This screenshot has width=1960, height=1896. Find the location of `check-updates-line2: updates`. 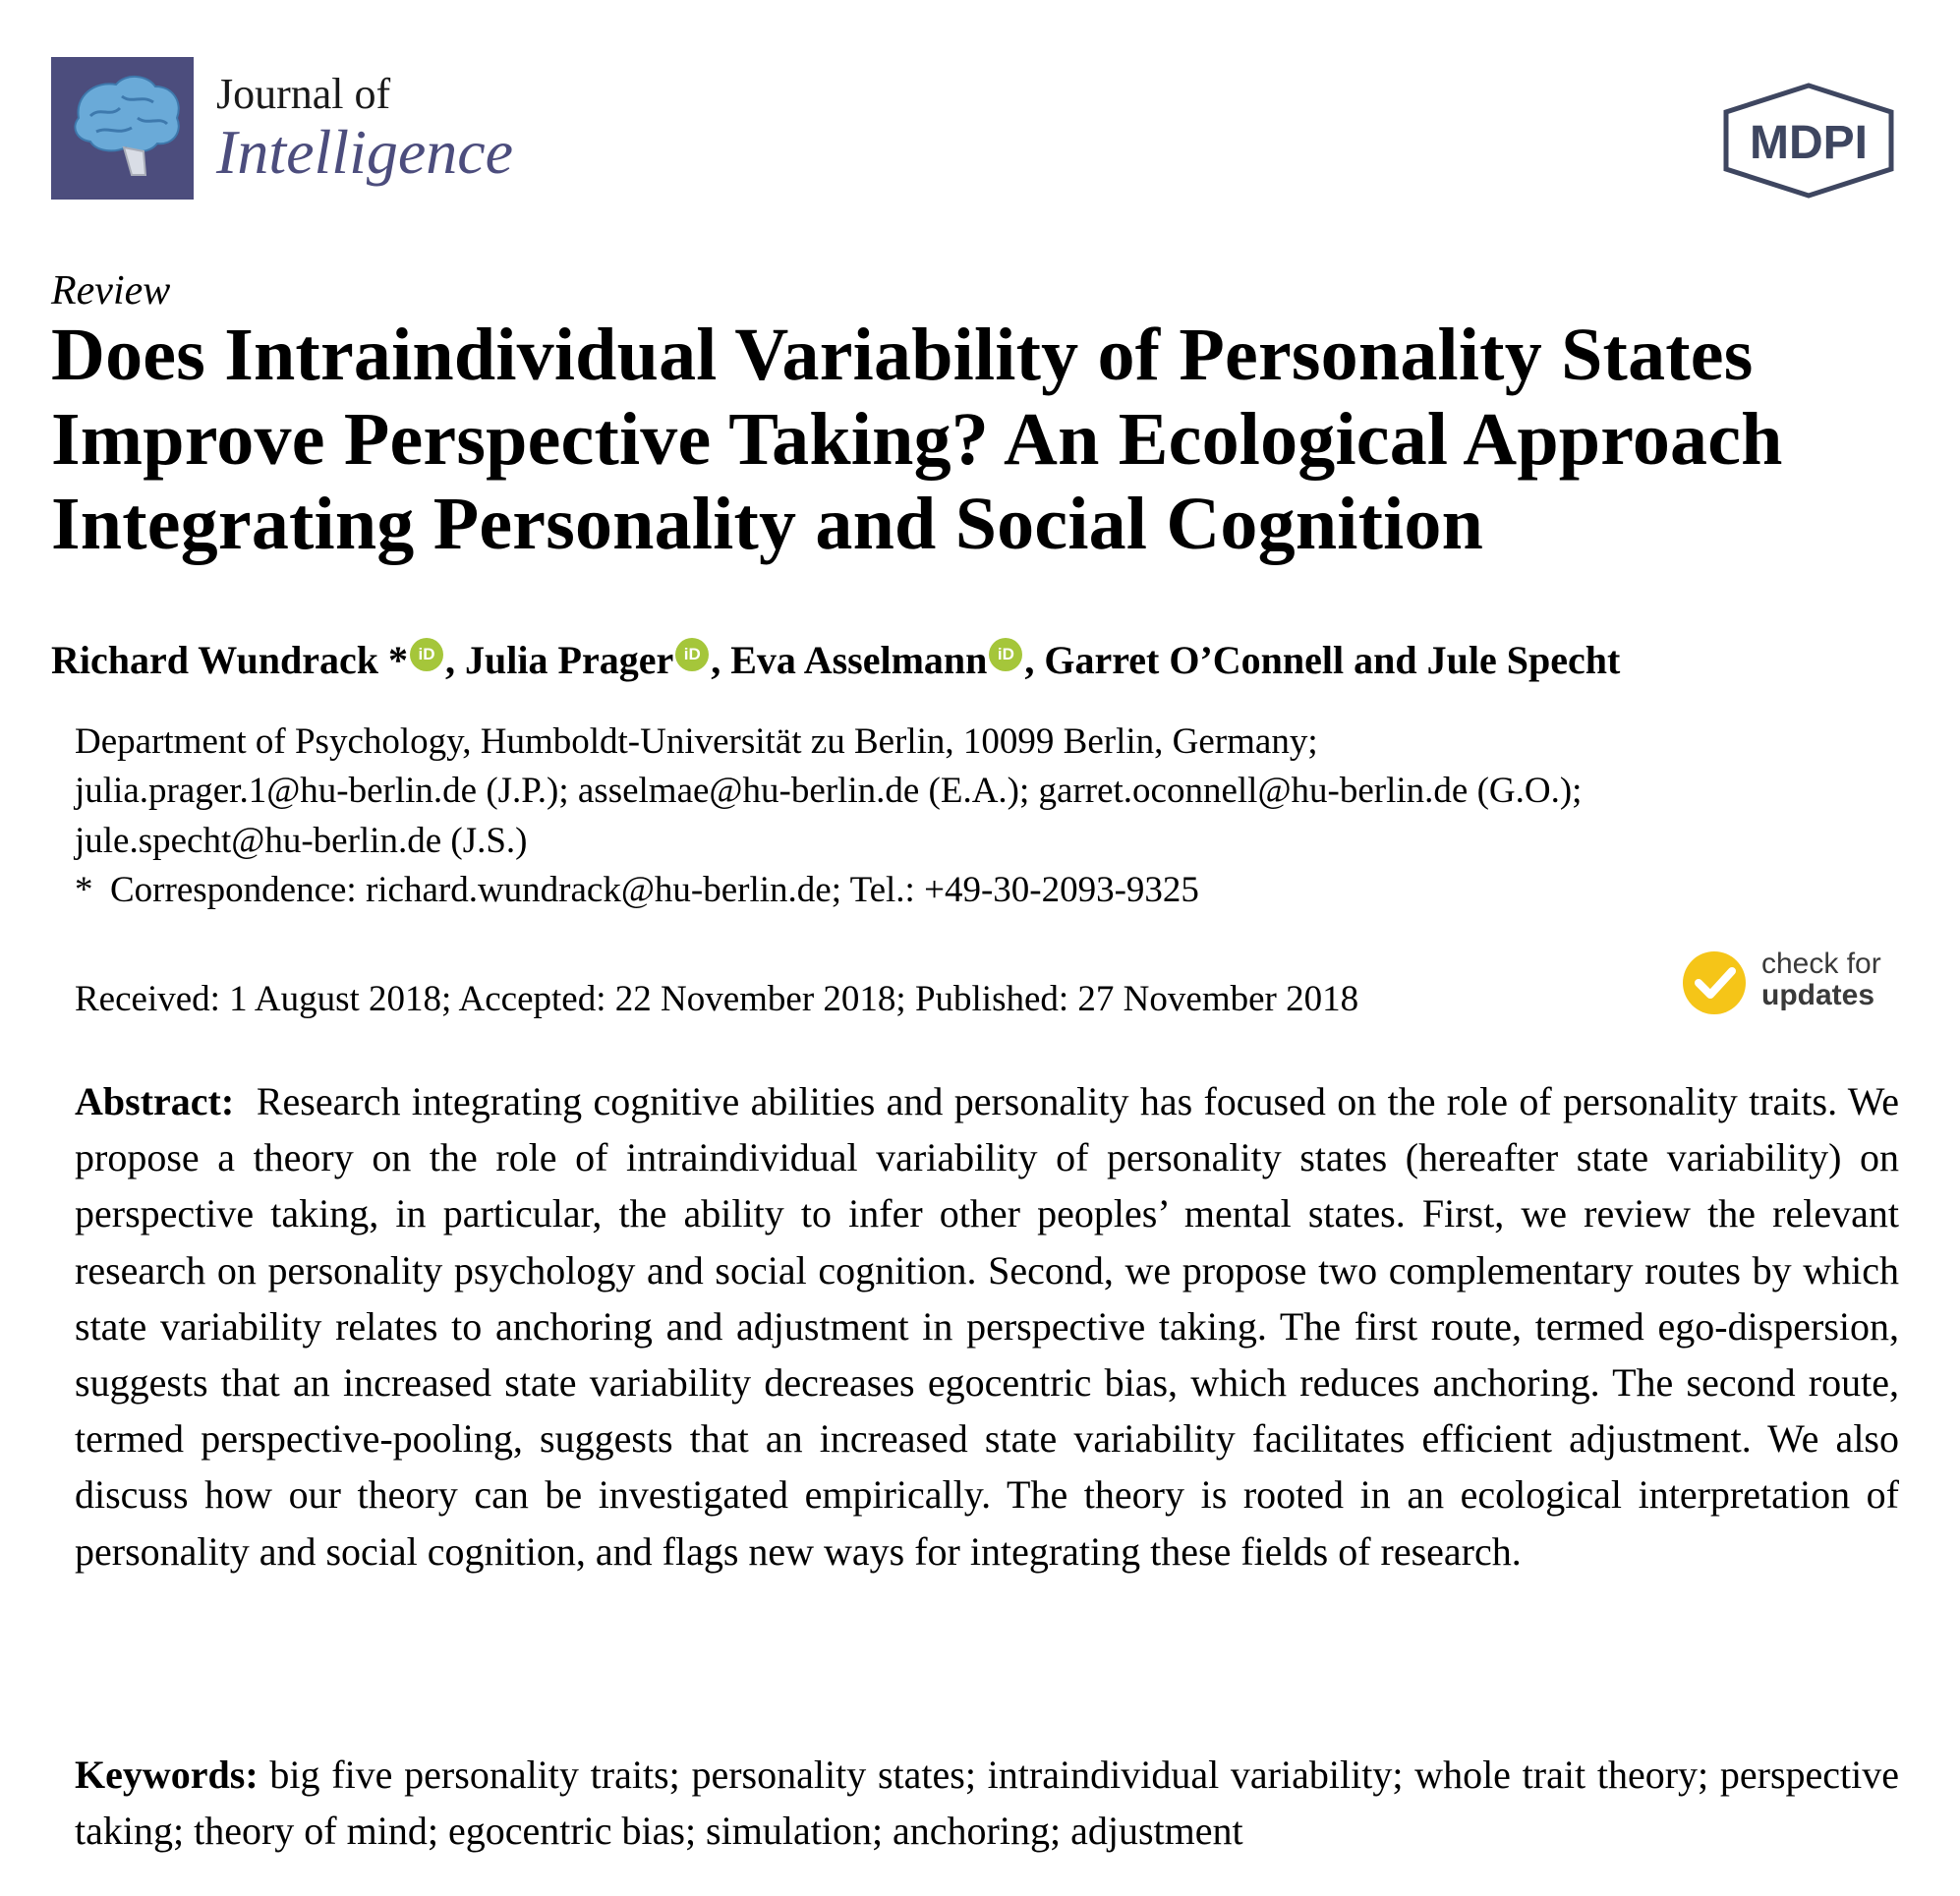

check-updates-line2: updates is located at coordinates (1818, 995).